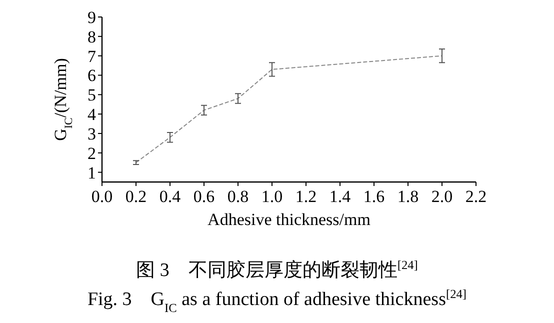 Image resolution: width=554 pixels, height=323 pixels. Describe the element at coordinates (102, 196) in the screenshot. I see `x-tick-label: 0.0` at that location.